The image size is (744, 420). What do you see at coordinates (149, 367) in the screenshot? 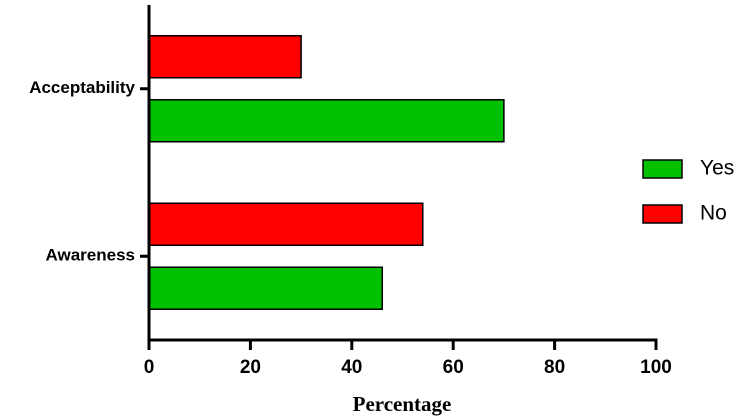
I see `x-tick-label: 0` at bounding box center [149, 367].